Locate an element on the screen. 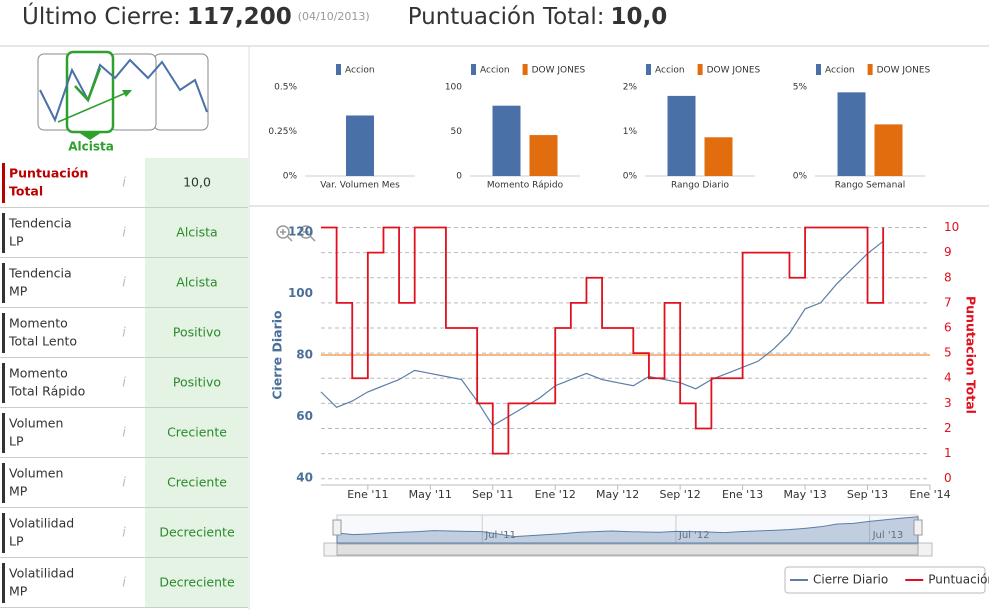 The height and width of the screenshot is (610, 989). scrollbar-thumb is located at coordinates (627, 549).